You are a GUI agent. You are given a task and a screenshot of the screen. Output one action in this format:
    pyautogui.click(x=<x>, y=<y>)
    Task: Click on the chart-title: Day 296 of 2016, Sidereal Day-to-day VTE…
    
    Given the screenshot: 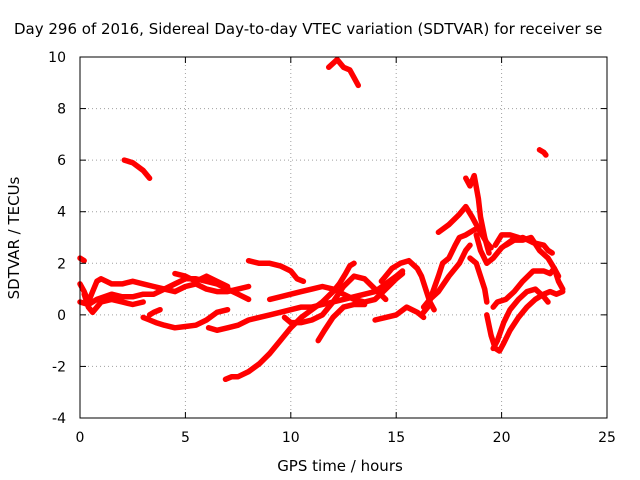 What is the action you would take?
    pyautogui.click(x=308, y=29)
    